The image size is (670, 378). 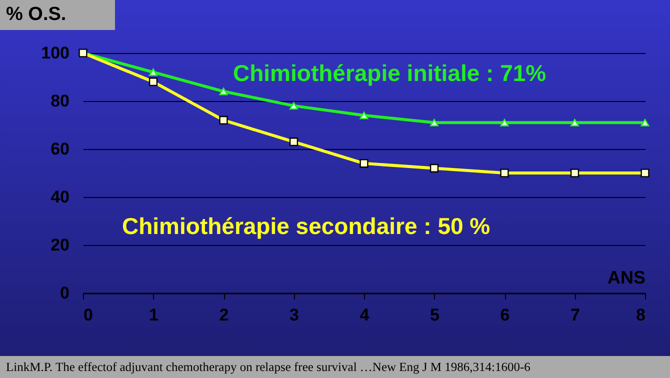 What do you see at coordinates (306, 226) in the screenshot?
I see `series-label: Chimiothérapie secondaire : 50 %` at bounding box center [306, 226].